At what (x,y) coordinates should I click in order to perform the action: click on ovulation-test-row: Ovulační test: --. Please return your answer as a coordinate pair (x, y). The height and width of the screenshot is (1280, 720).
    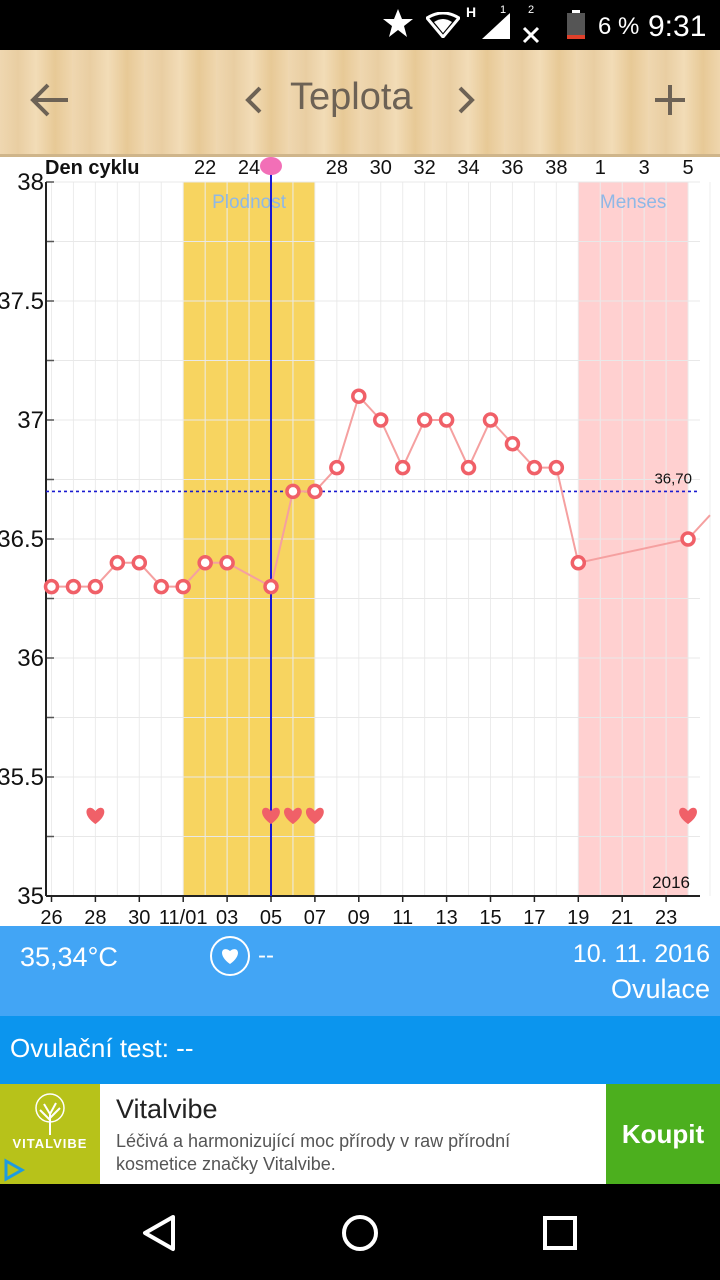
    Looking at the image, I should click on (360, 1050).